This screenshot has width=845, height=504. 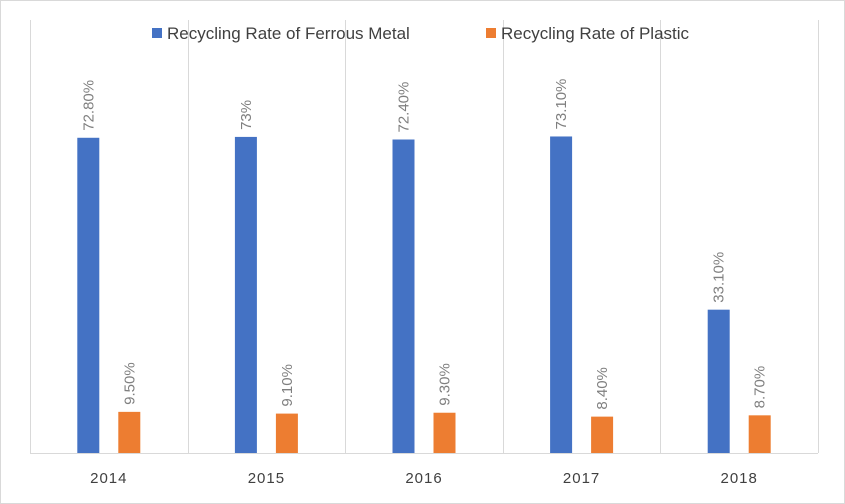 What do you see at coordinates (602, 388) in the screenshot?
I see `data-label: 8.40%` at bounding box center [602, 388].